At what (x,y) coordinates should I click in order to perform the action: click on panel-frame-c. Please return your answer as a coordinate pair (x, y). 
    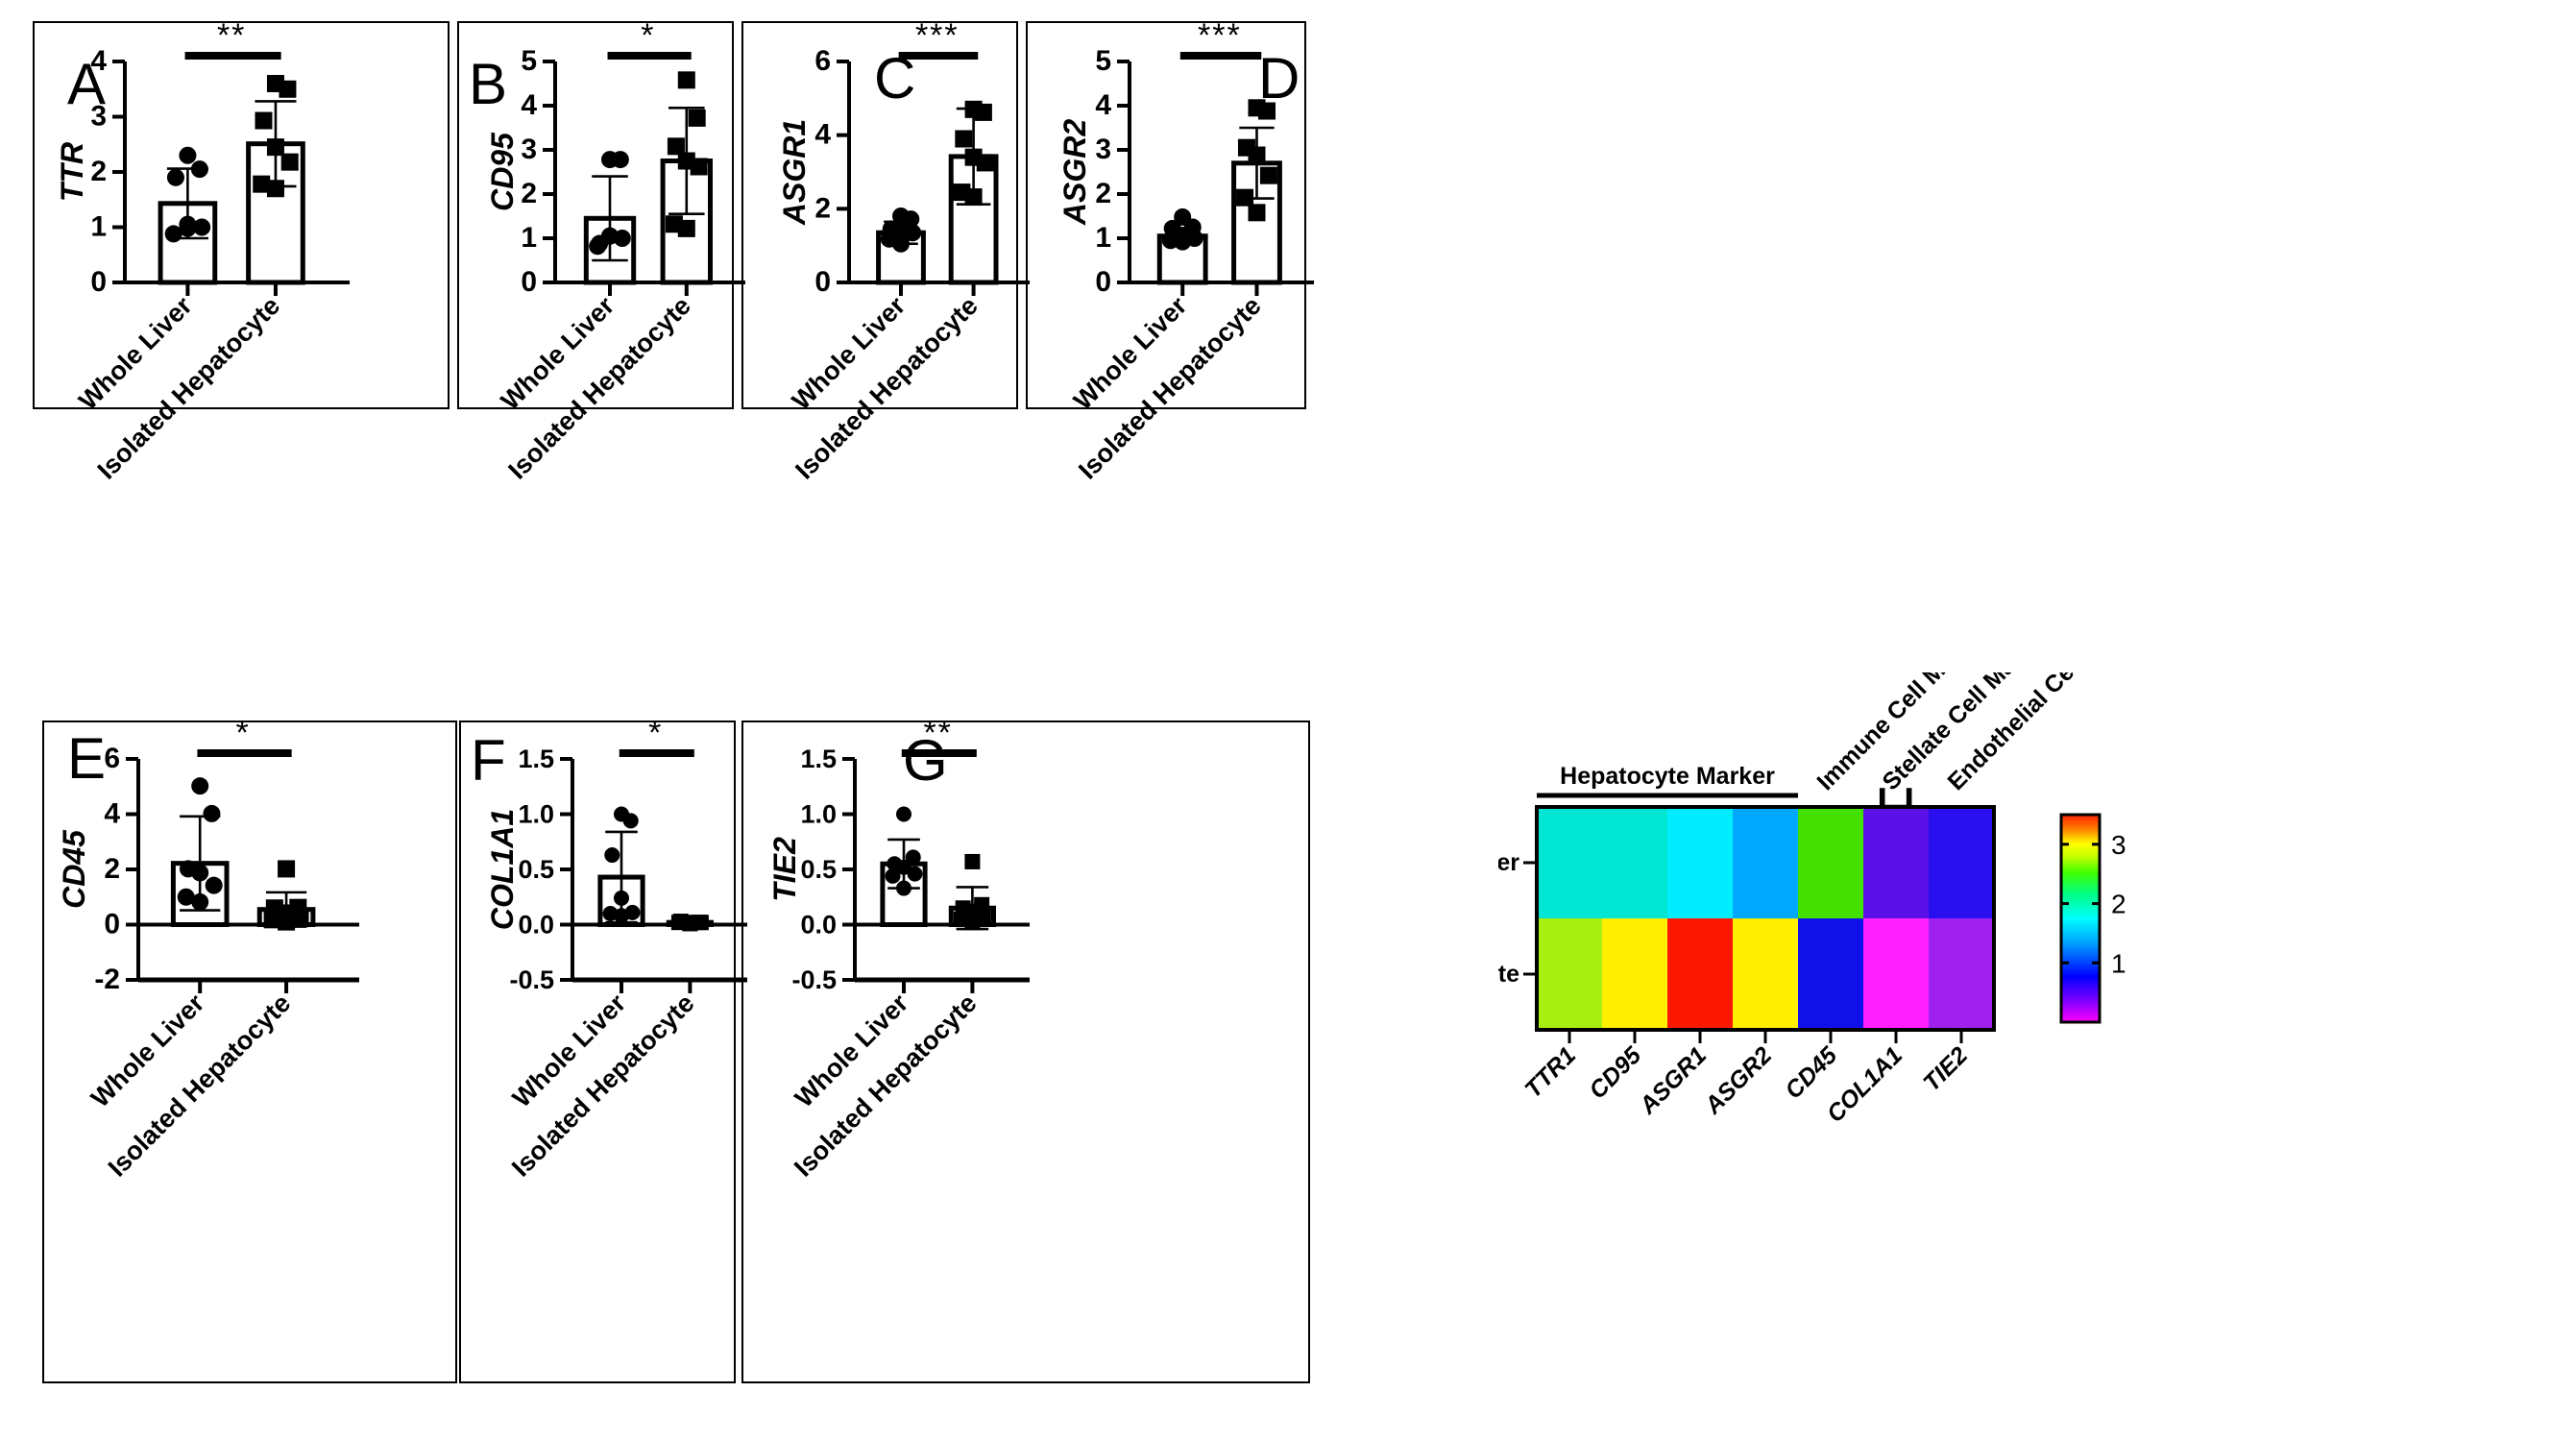
    Looking at the image, I should click on (879, 215).